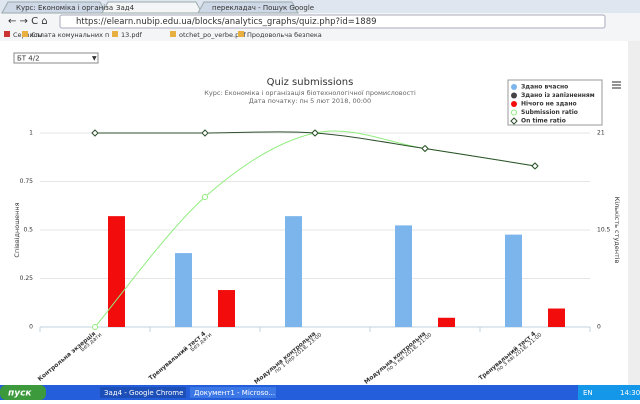 Image resolution: width=640 pixels, height=404 pixels. I want to click on select-value: БТ 4/2, so click(28, 59).